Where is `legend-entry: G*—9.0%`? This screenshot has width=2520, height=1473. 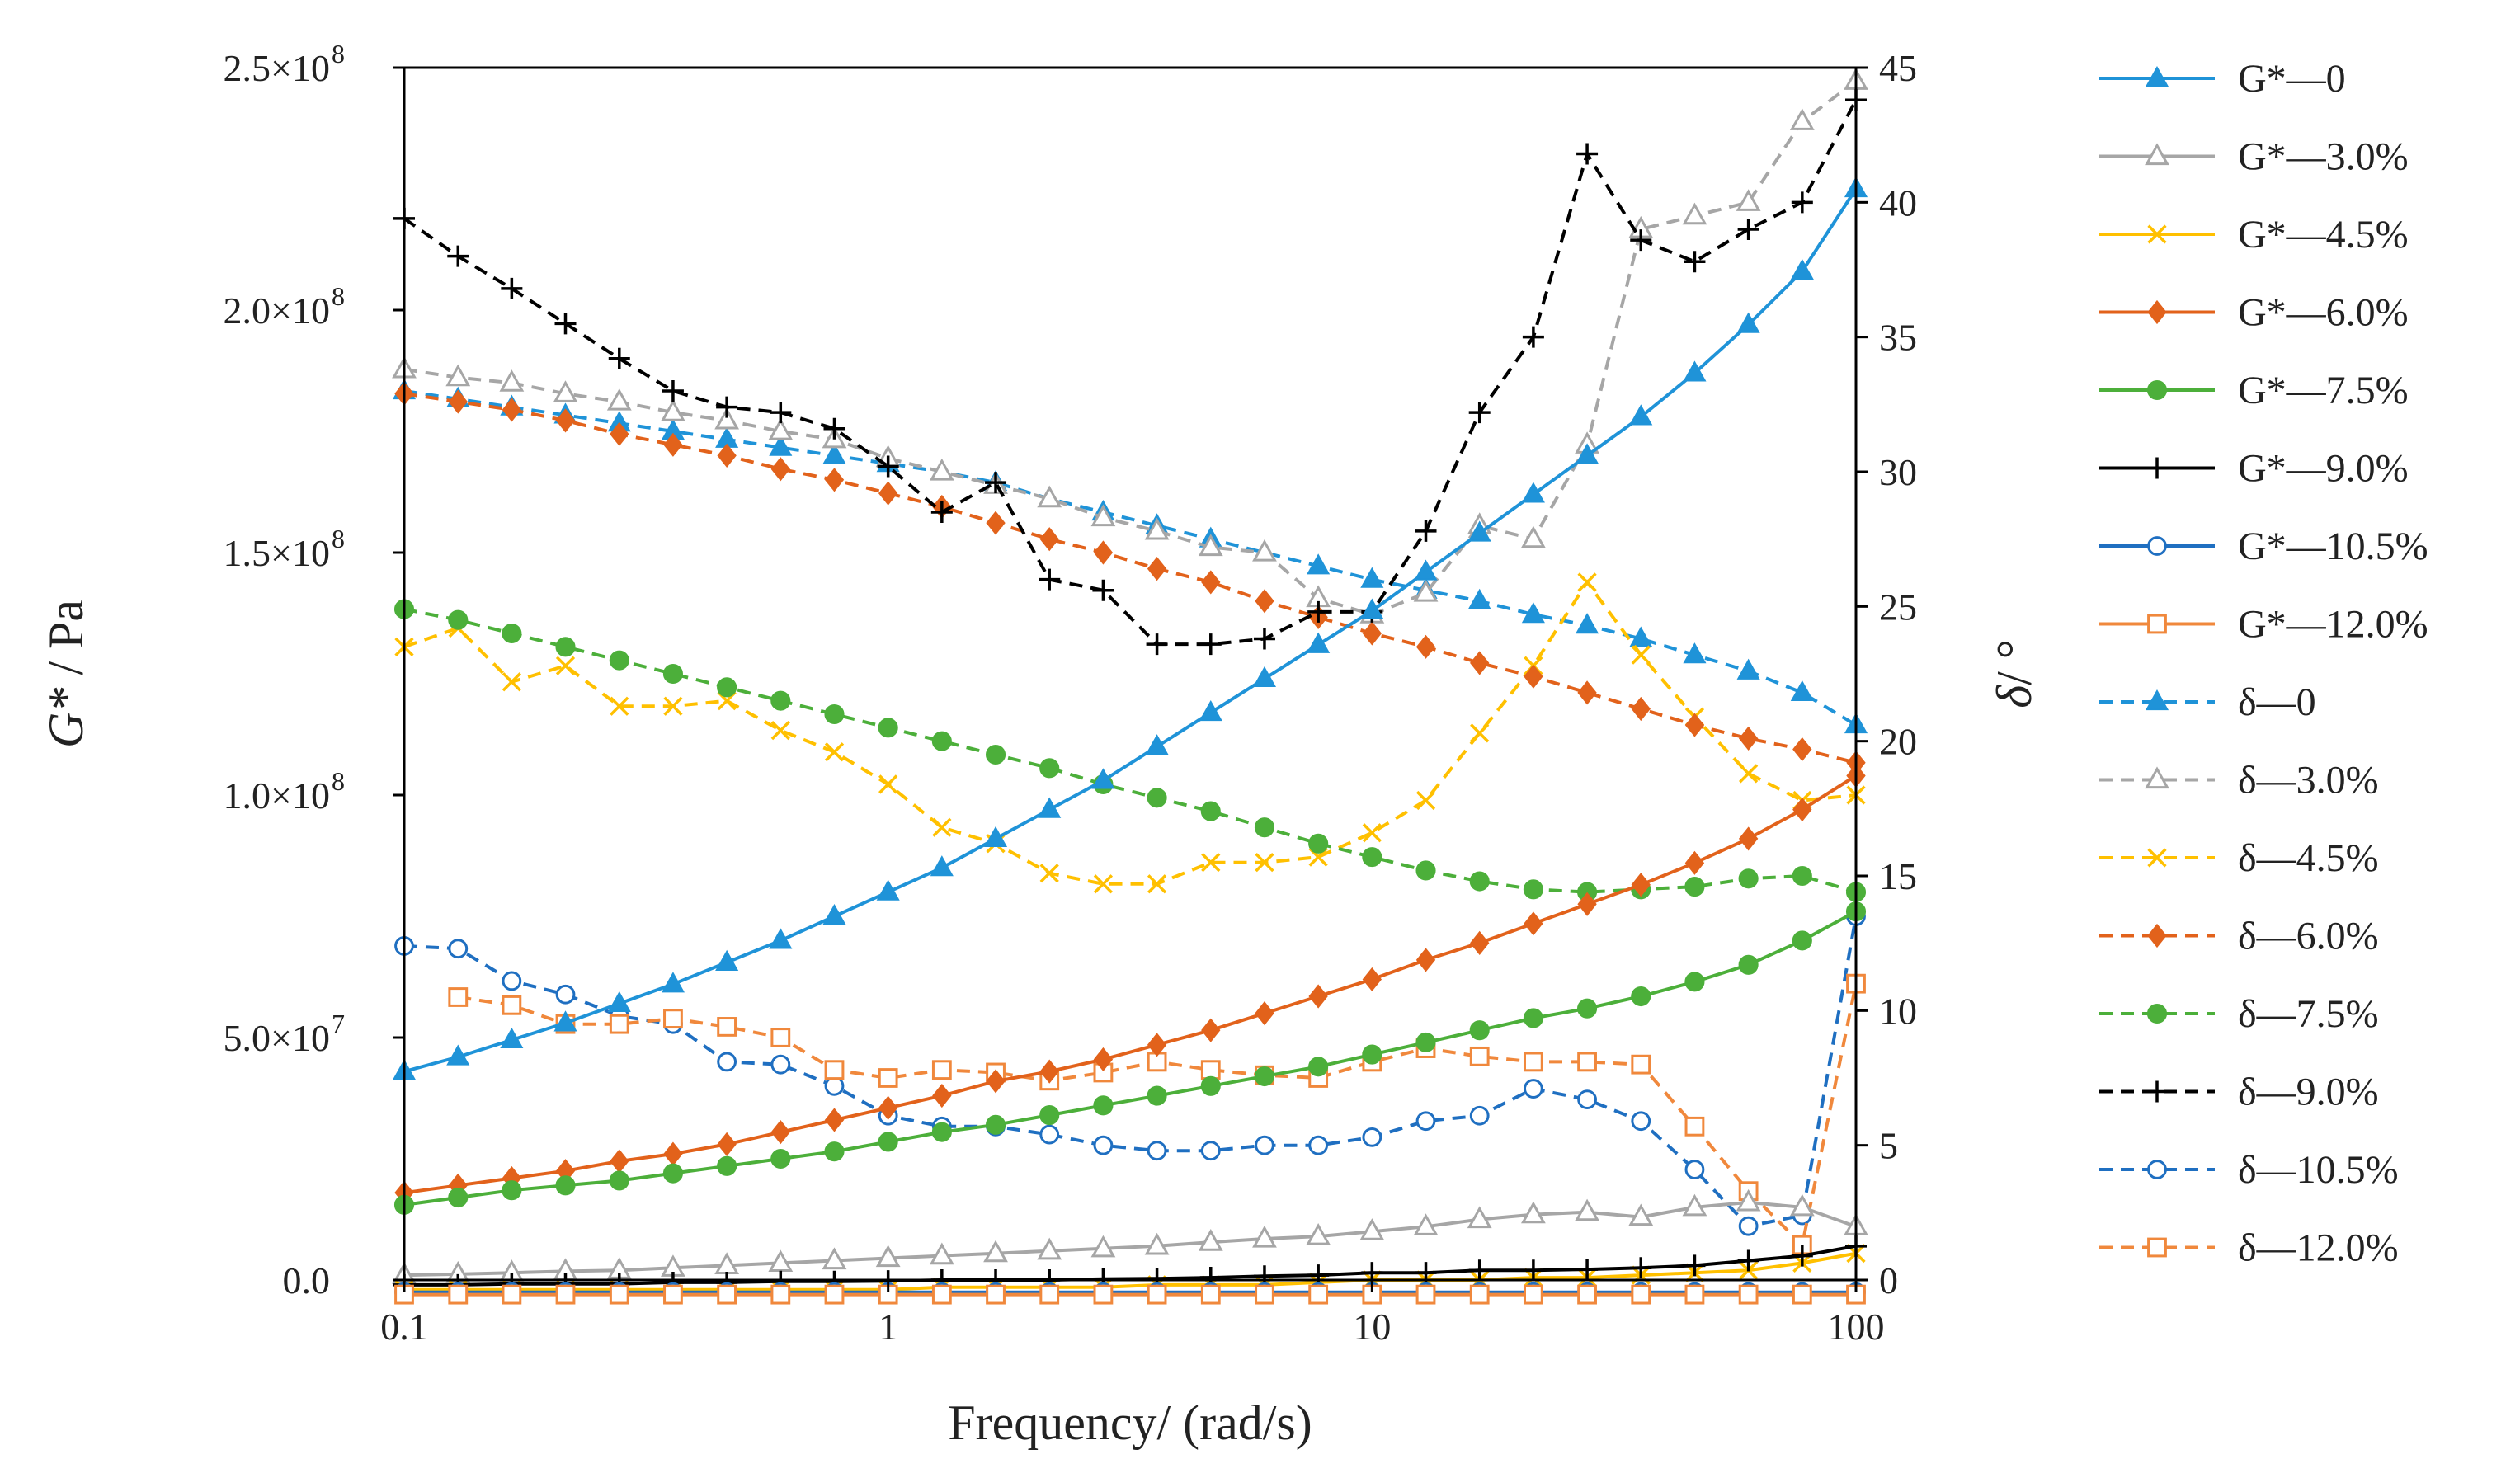
legend-entry: G*—9.0% is located at coordinates (2254, 469).